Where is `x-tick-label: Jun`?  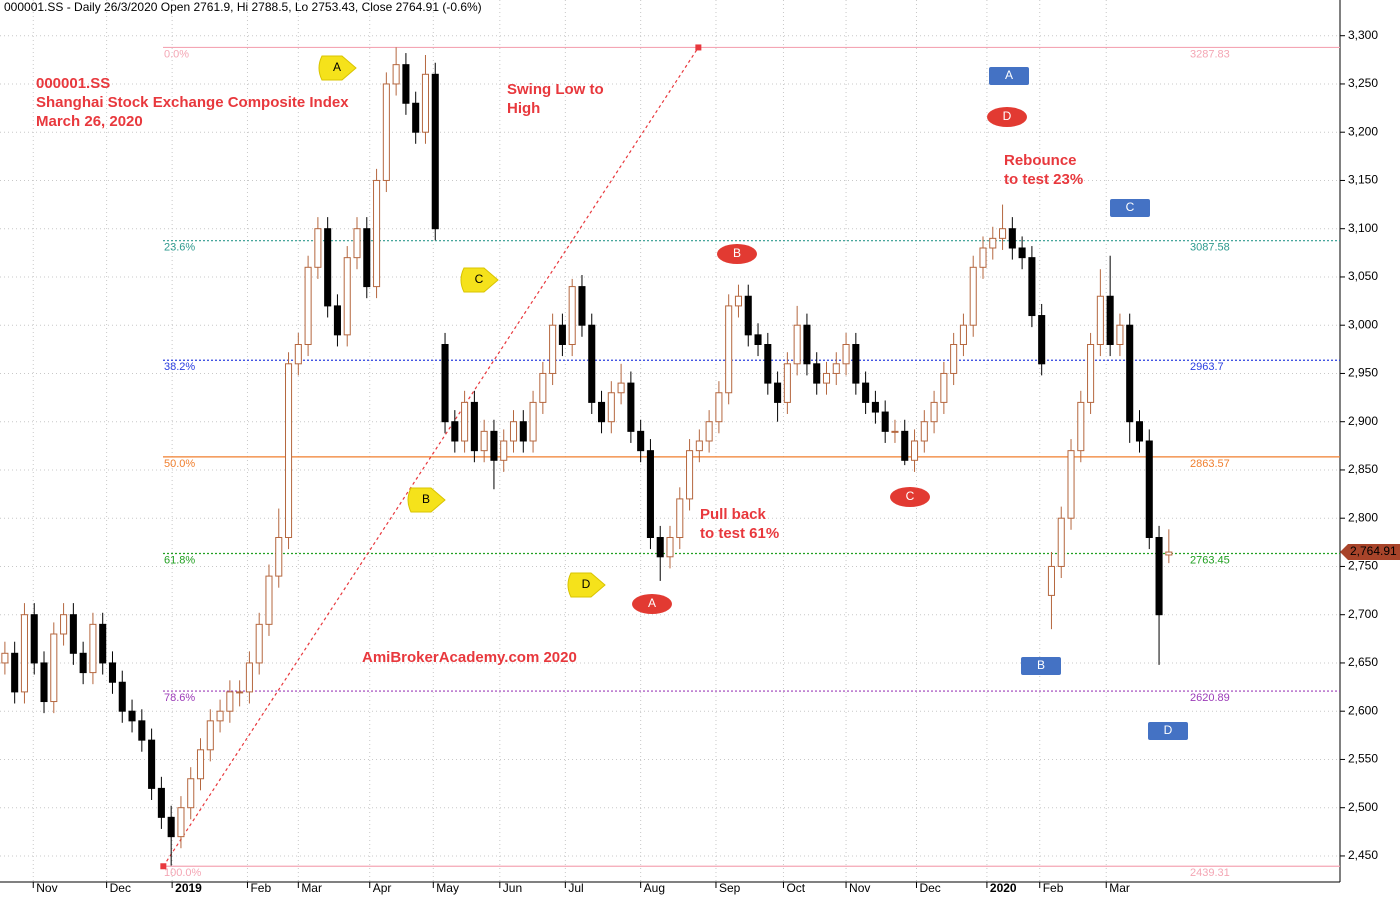
x-tick-label: Jun is located at coordinates (512, 888).